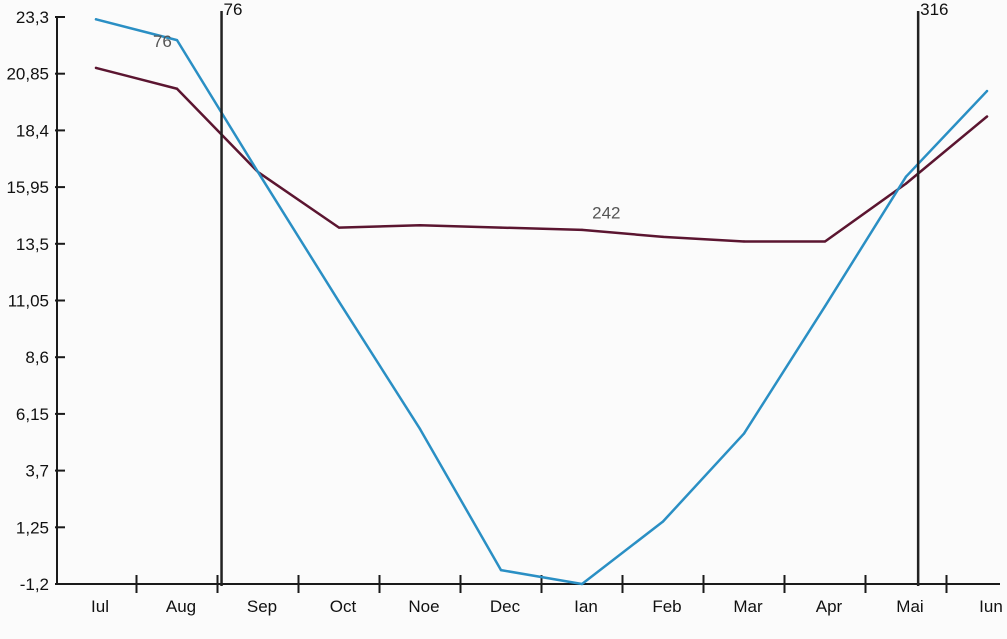 This screenshot has height=639, width=1007. Describe the element at coordinates (27, 187) in the screenshot. I see `y-tick-label: 15,95` at that location.